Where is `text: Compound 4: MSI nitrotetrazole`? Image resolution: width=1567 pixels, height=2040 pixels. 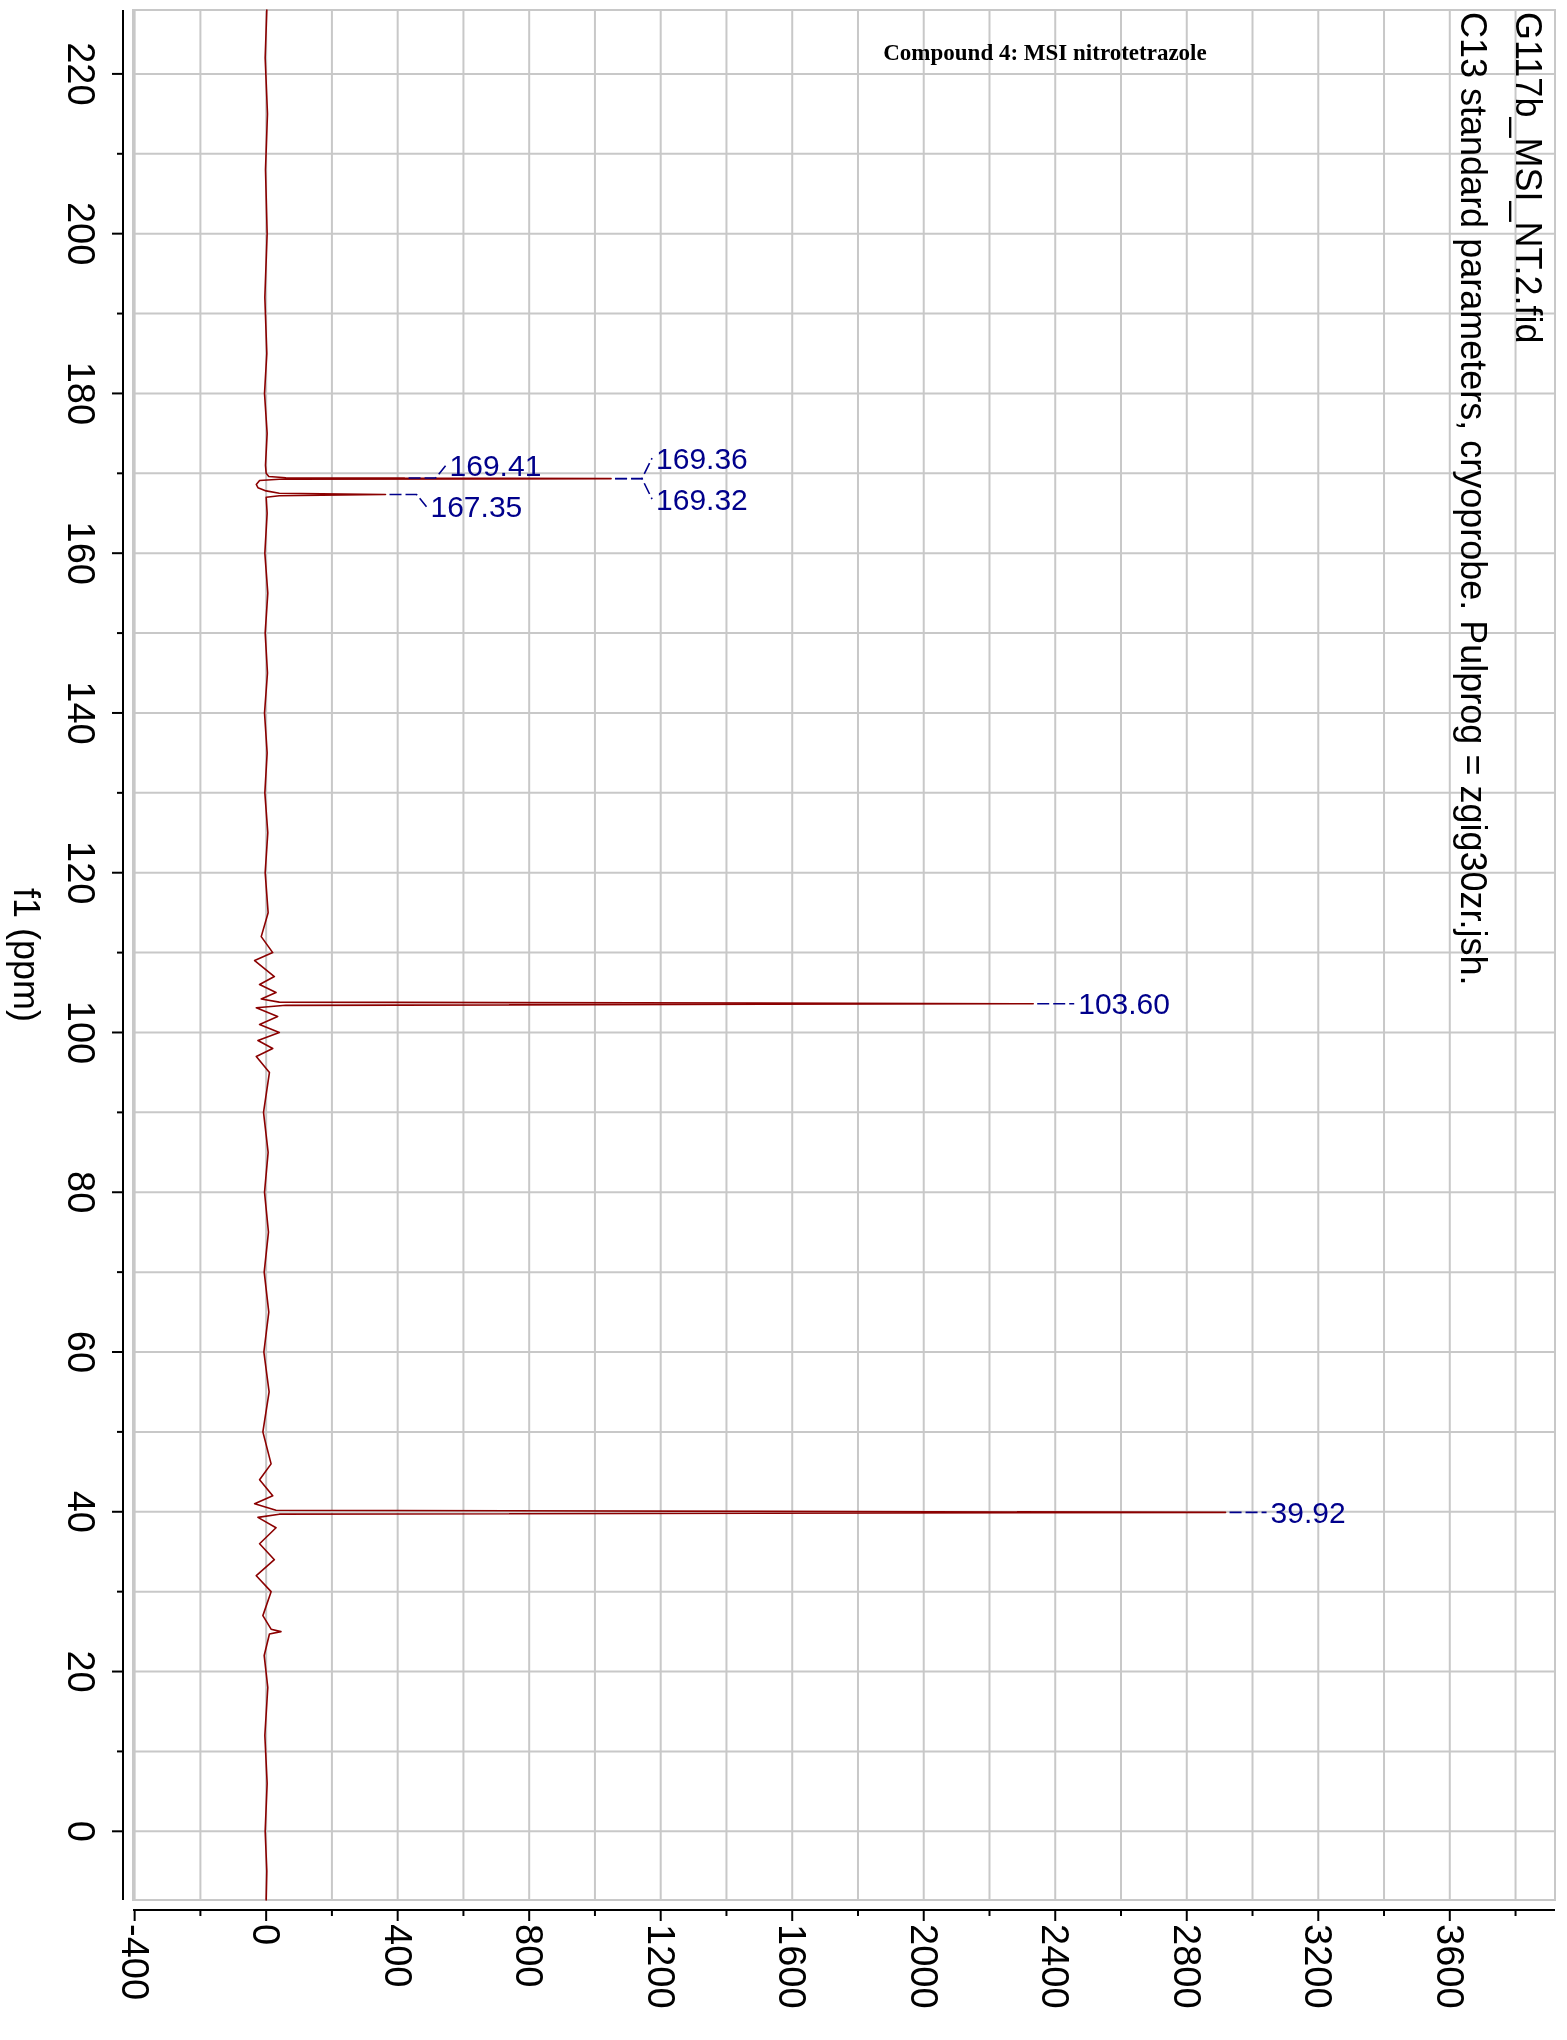 text: Compound 4: MSI nitrotetrazole is located at coordinates (1045, 52).